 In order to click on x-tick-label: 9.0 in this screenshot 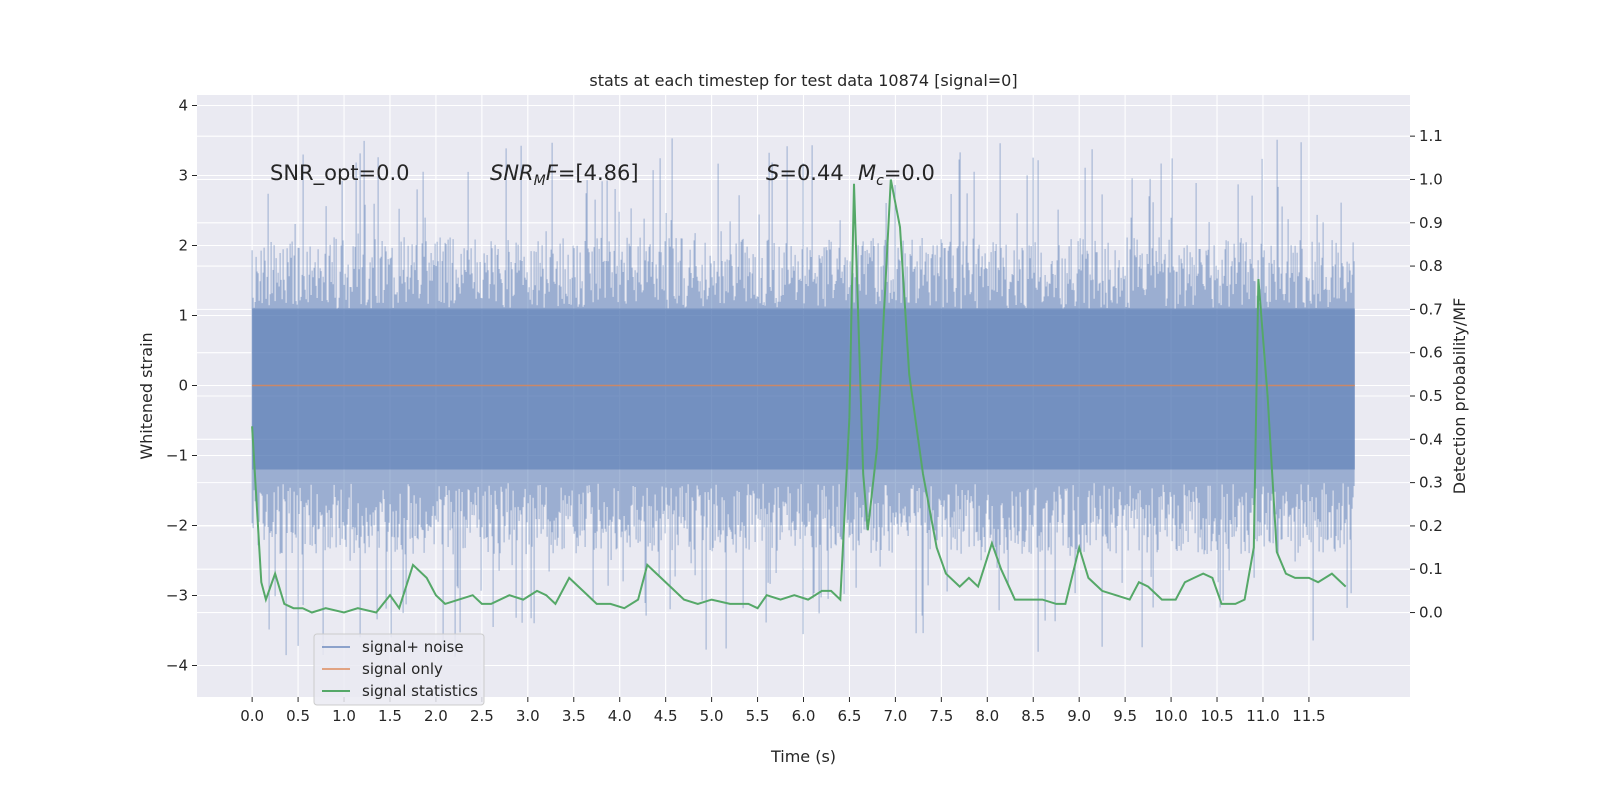, I will do `click(1079, 716)`.